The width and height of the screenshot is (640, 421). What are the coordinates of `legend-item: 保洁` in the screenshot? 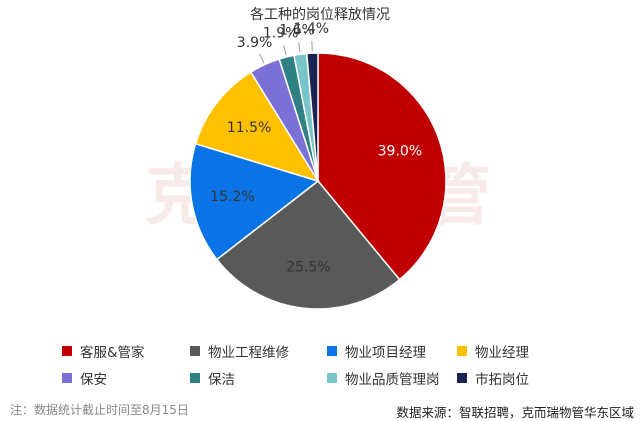 It's located at (258, 378).